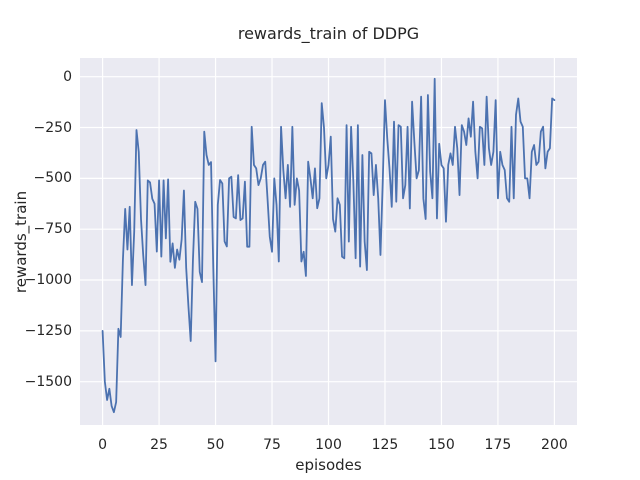 This screenshot has width=640, height=480. Describe the element at coordinates (48, 330) in the screenshot. I see `y-tick-label-−1250: −1250` at that location.